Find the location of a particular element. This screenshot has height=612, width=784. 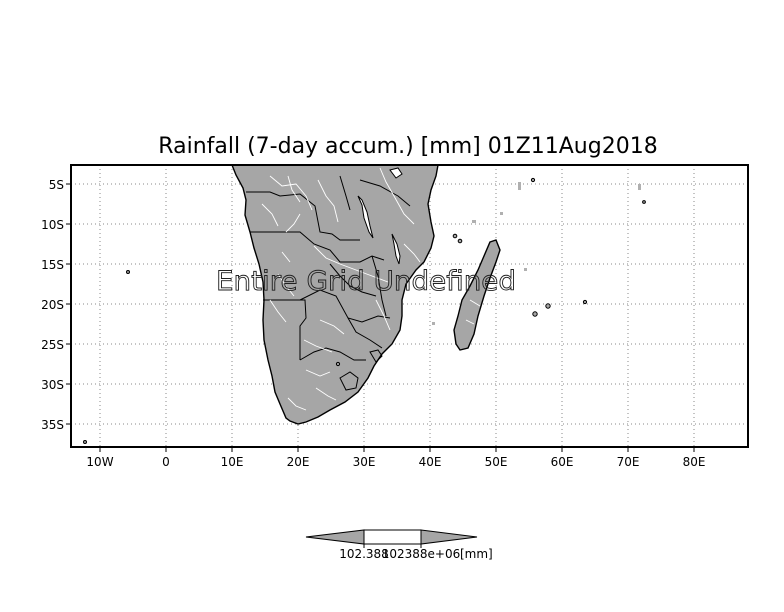

lon-label: 40E is located at coordinates (430, 462).